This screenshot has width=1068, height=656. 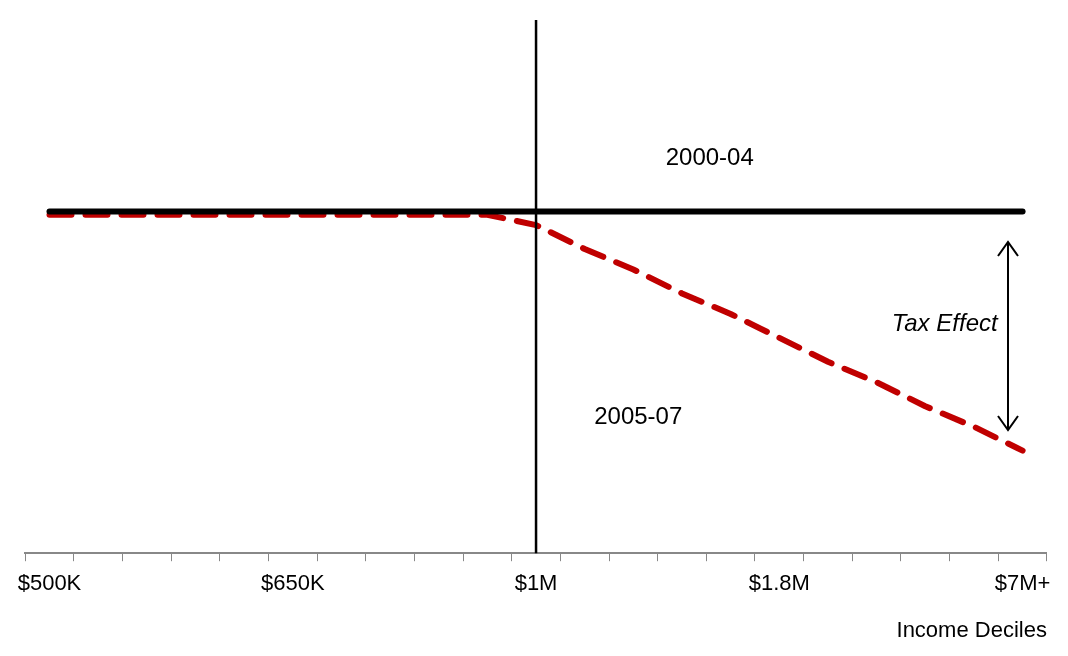 I want to click on x-axis-title: Income Deciles, so click(x=971, y=629).